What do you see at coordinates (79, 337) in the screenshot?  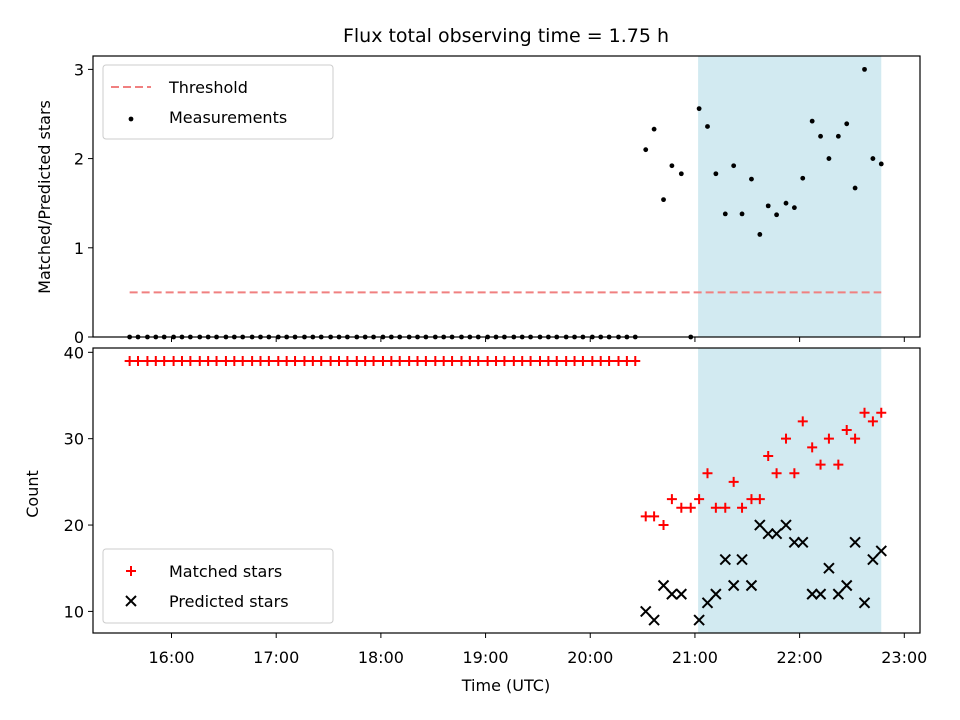 I see `y-tick-label: 0` at bounding box center [79, 337].